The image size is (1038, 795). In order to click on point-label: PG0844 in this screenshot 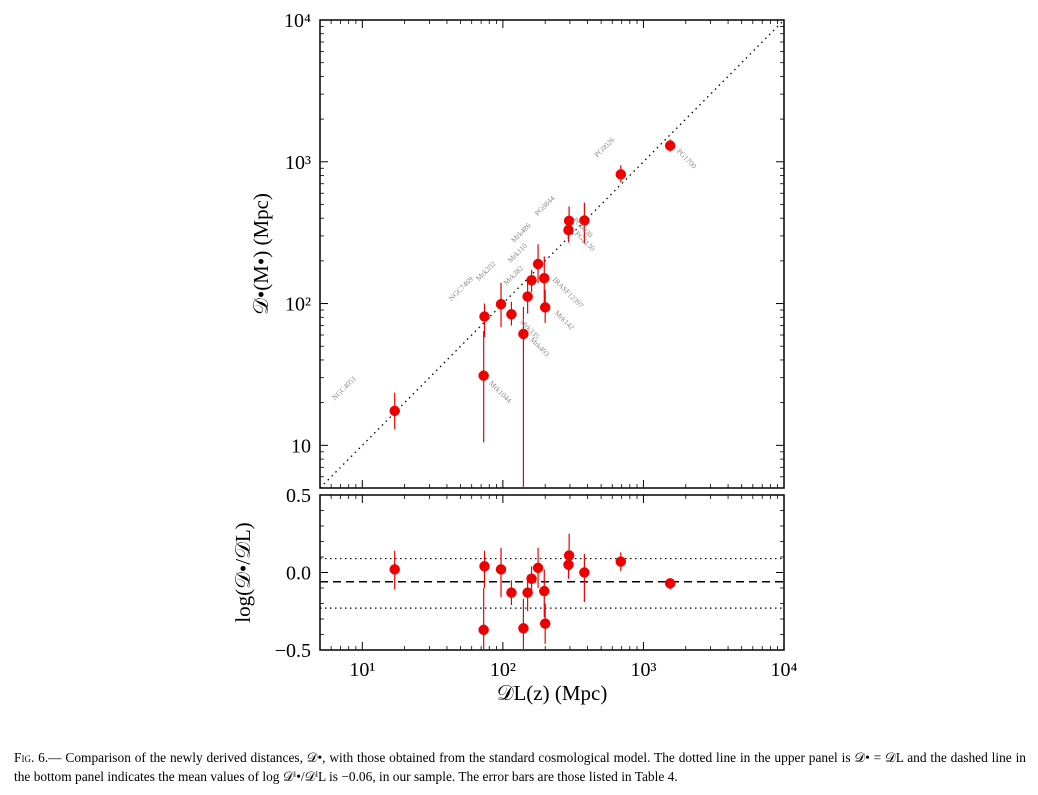, I will do `click(545, 206)`.